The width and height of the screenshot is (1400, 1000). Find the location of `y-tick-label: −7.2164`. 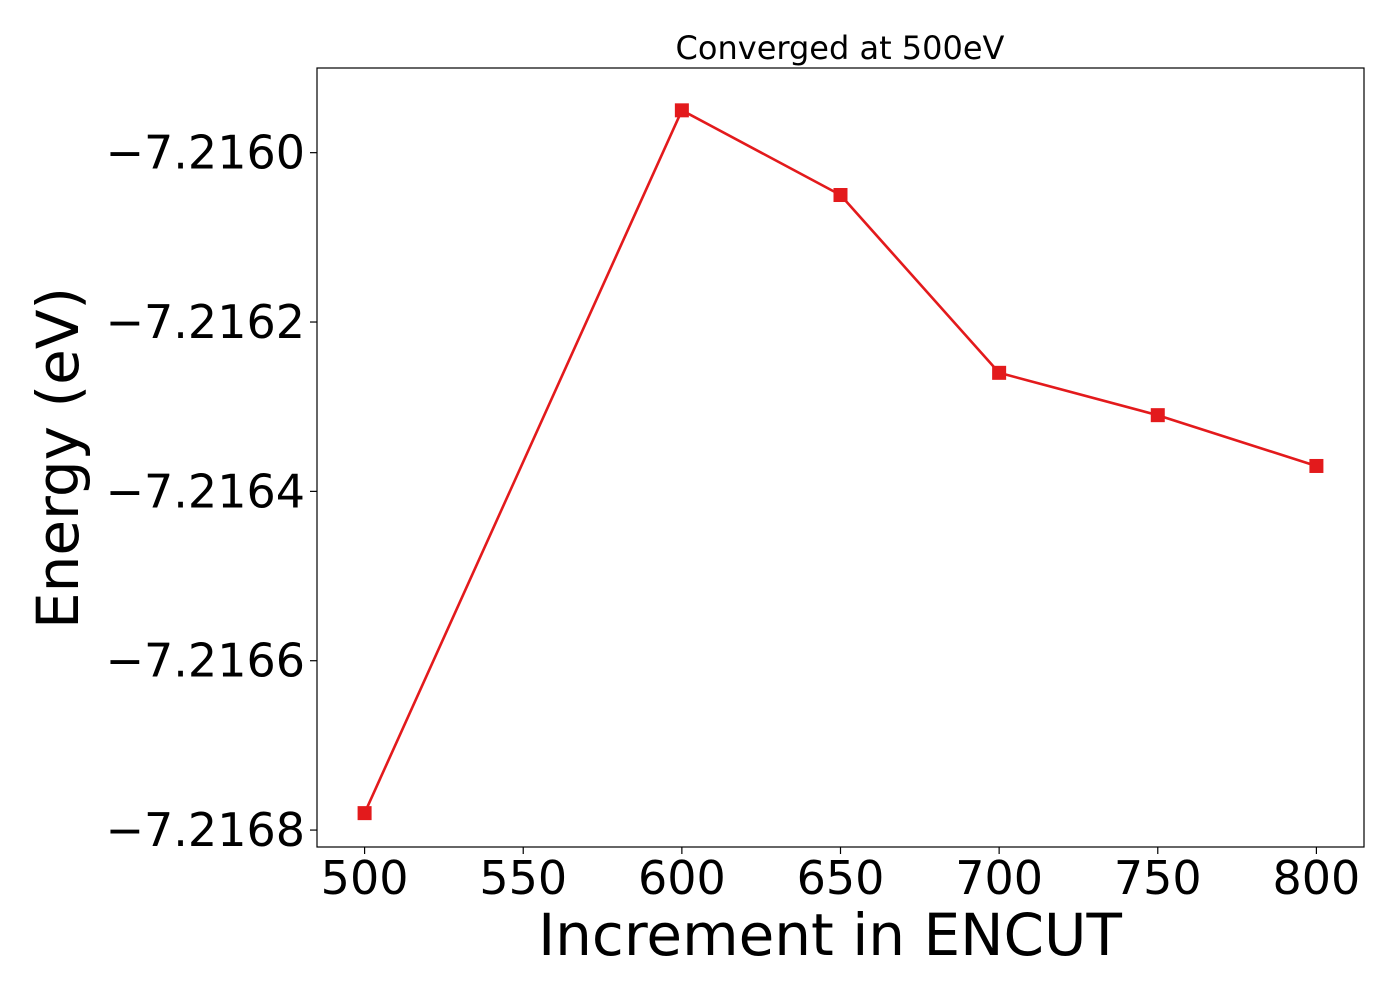

y-tick-label: −7.2164 is located at coordinates (206, 491).